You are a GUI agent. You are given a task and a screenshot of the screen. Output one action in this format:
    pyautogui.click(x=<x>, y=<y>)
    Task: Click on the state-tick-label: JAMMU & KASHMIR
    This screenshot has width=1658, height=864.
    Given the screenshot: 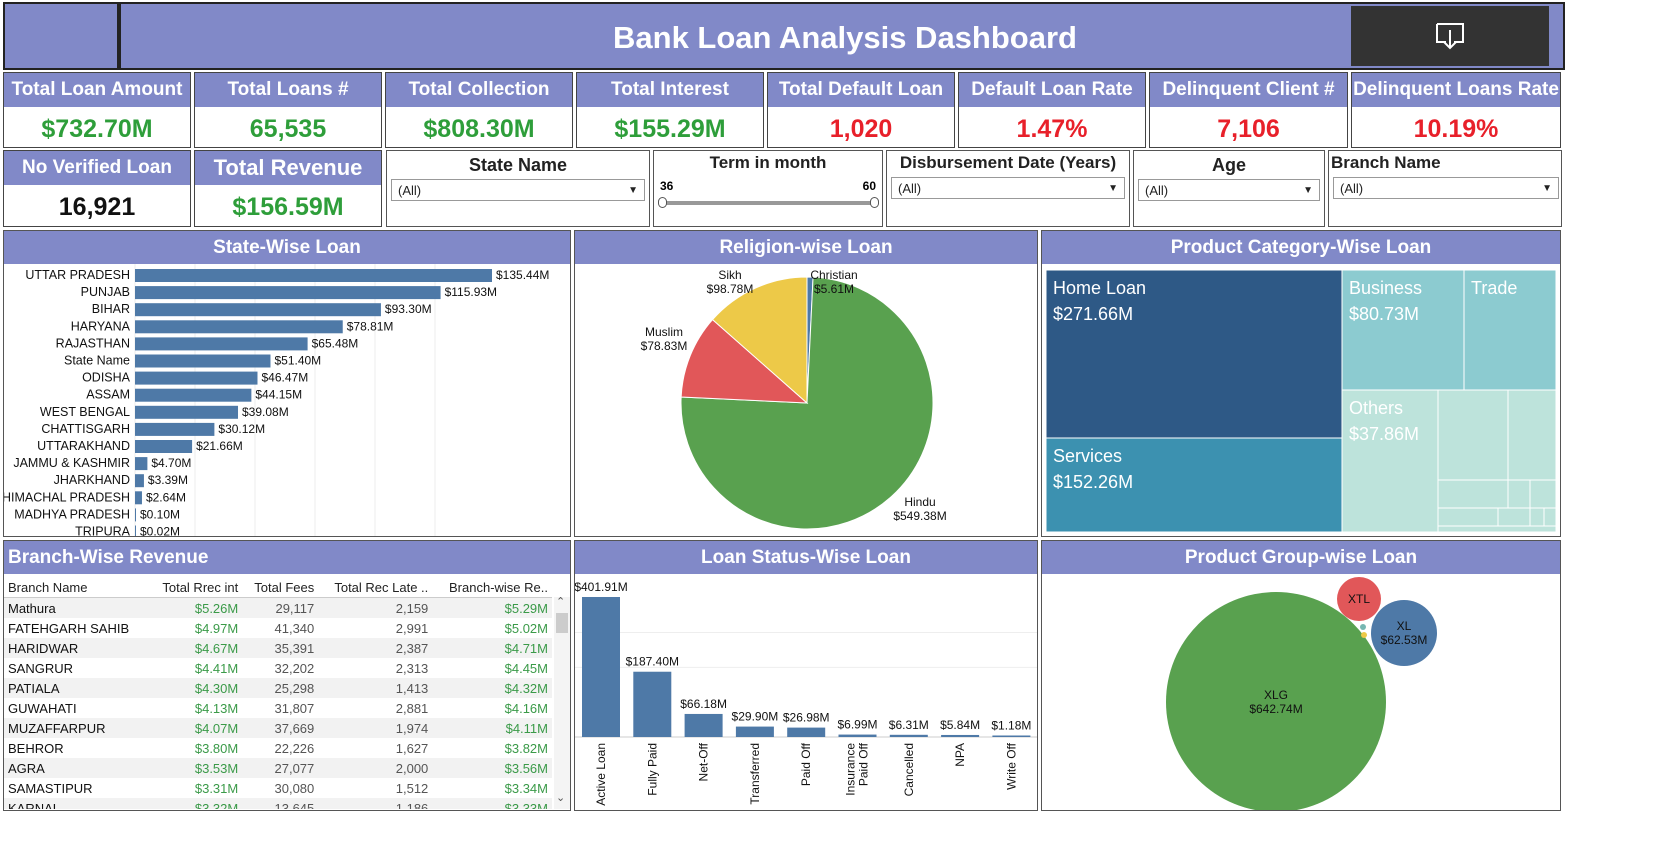 What is the action you would take?
    pyautogui.click(x=71, y=463)
    